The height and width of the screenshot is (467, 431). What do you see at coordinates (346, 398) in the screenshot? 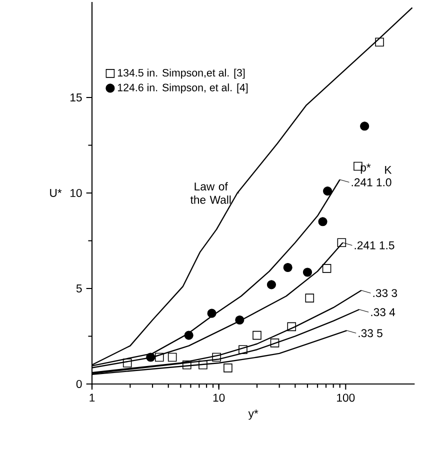
I see `x-tick-label: 100` at bounding box center [346, 398].